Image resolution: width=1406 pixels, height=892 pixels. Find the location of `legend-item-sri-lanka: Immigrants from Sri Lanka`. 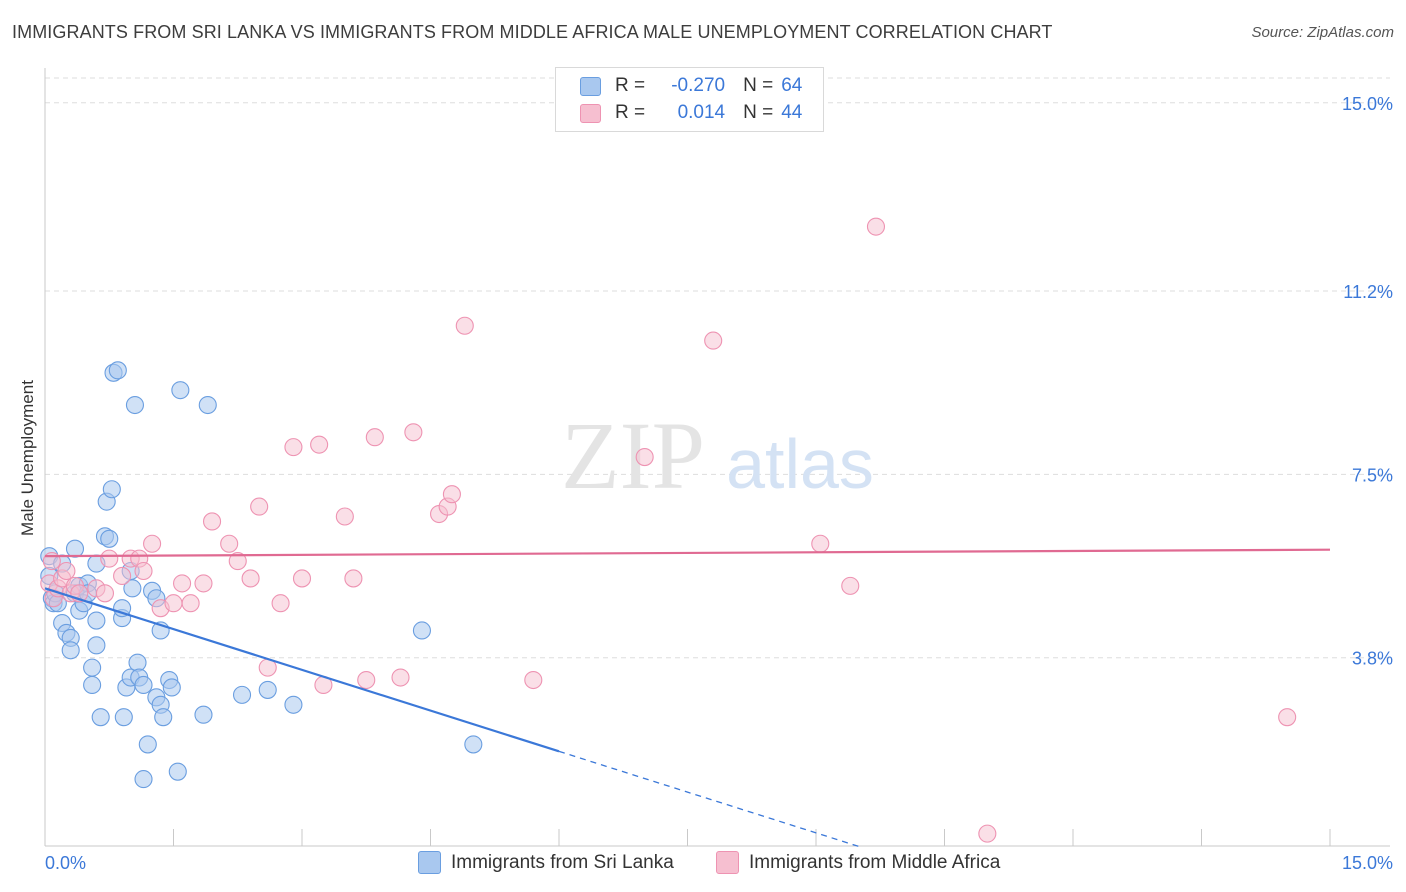

legend-item-sri-lanka: Immigrants from Sri Lanka is located at coordinates (546, 862).